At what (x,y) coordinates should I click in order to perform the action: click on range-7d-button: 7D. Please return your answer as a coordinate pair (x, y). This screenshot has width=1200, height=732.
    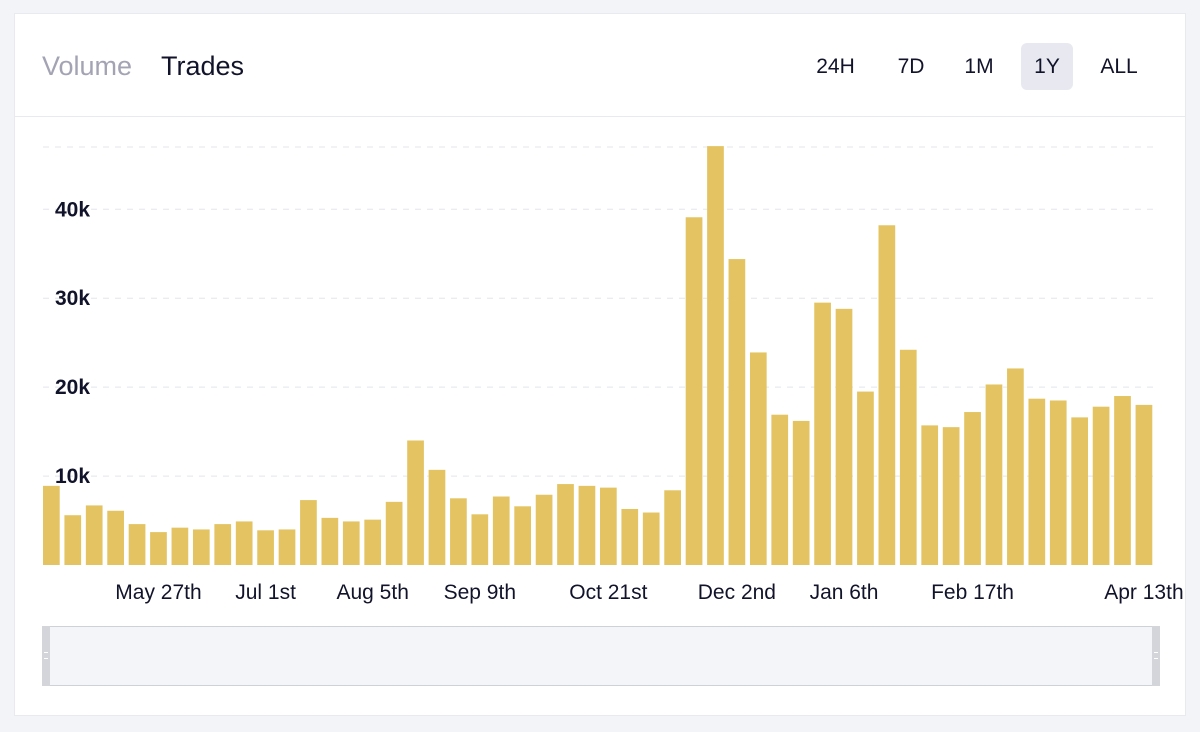
    Looking at the image, I should click on (911, 66).